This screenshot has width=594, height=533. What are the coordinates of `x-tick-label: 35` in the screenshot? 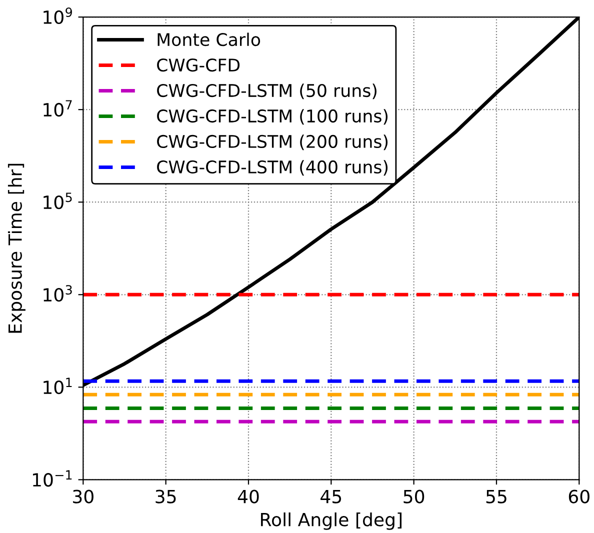 It's located at (166, 497).